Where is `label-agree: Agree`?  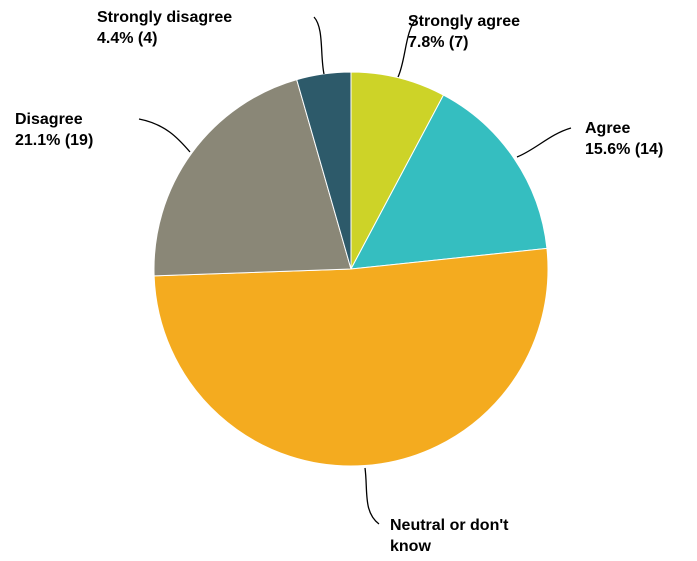 label-agree: Agree is located at coordinates (607, 128).